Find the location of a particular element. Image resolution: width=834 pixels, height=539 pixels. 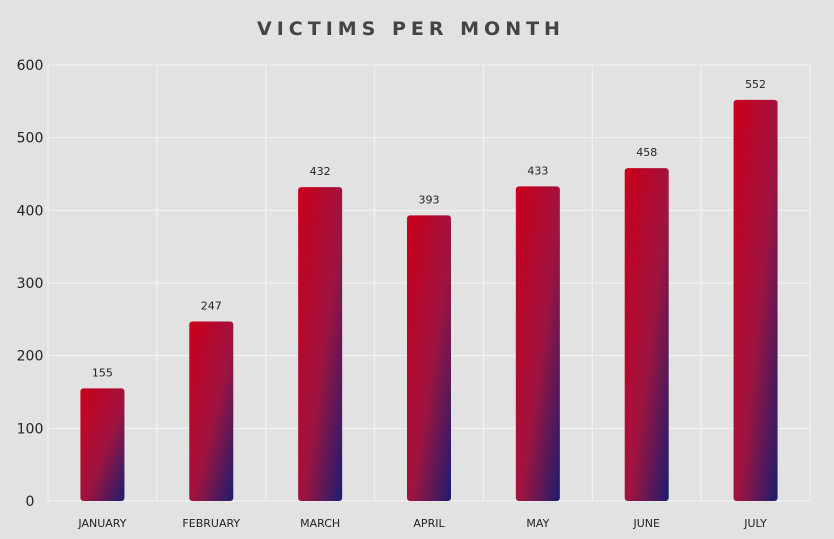

data-label-march: 432 is located at coordinates (320, 171).